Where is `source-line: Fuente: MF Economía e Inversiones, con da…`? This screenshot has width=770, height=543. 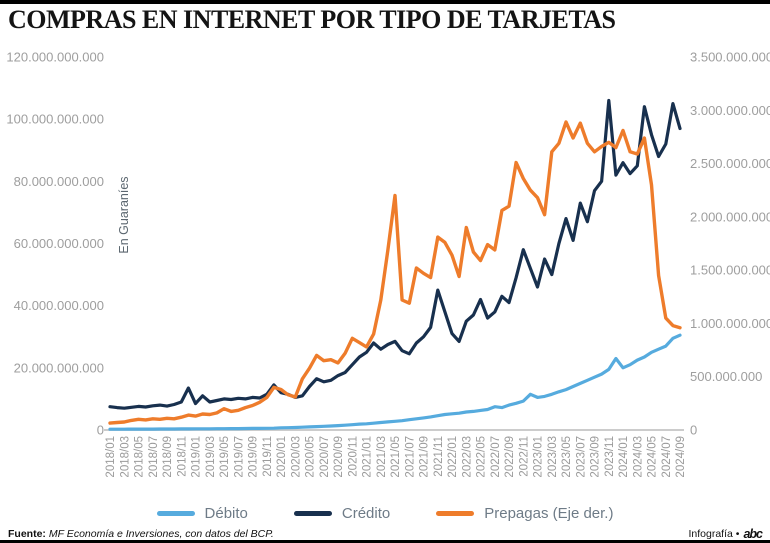 source-line: Fuente: MF Economía e Inversiones, con da… is located at coordinates (141, 534).